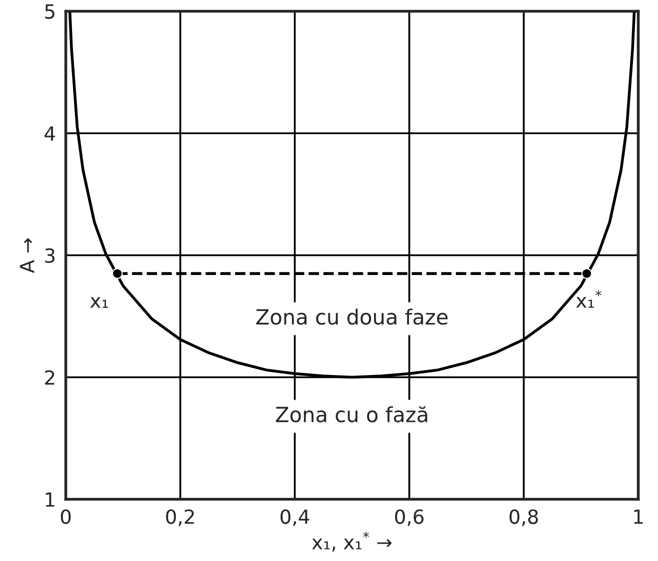  What do you see at coordinates (352, 414) in the screenshot?
I see `annotation: Zona cu o fază` at bounding box center [352, 414].